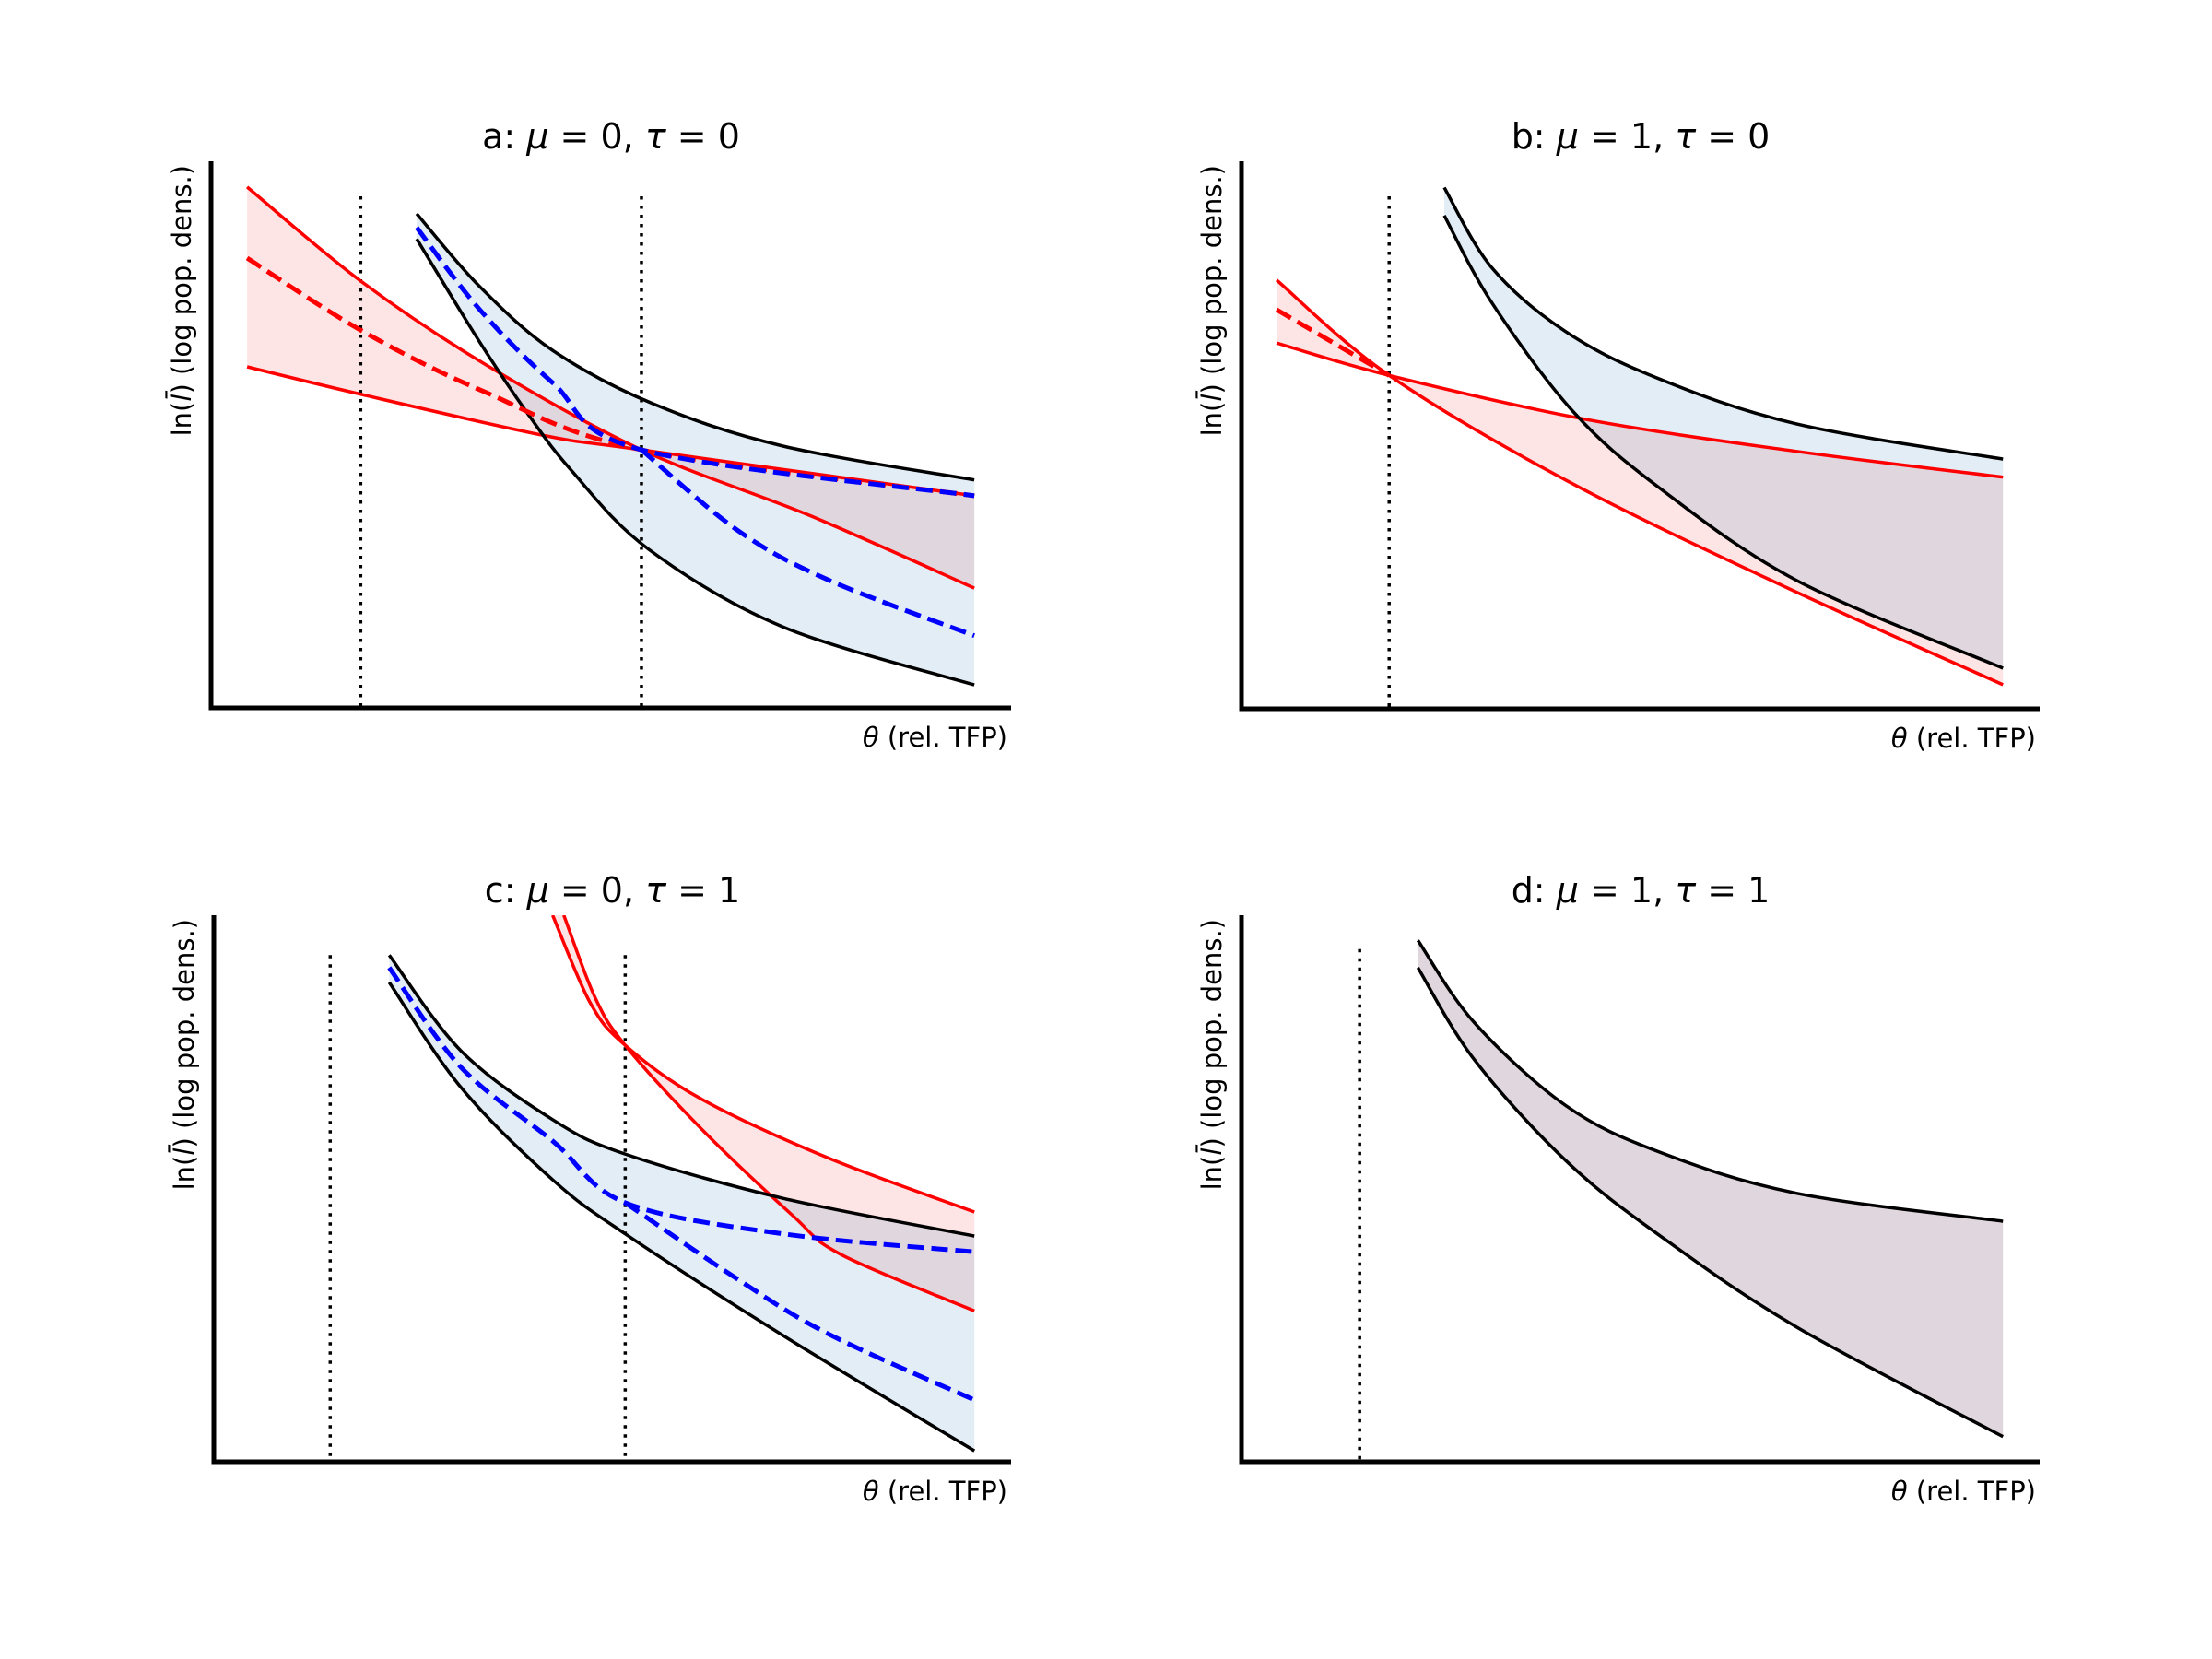  I want to click on panel-title: d: μ = 1, τ = 1, so click(1641, 890).